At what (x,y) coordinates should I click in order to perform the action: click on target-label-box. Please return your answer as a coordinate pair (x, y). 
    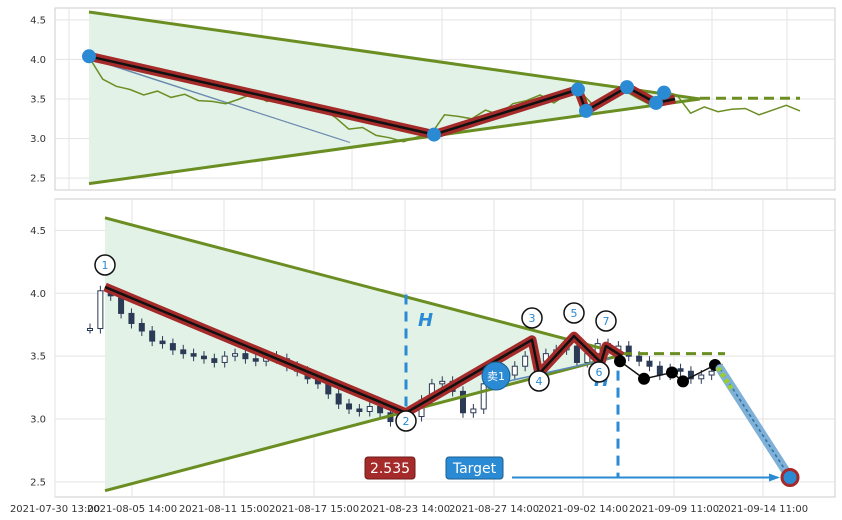
    Looking at the image, I should click on (474, 468).